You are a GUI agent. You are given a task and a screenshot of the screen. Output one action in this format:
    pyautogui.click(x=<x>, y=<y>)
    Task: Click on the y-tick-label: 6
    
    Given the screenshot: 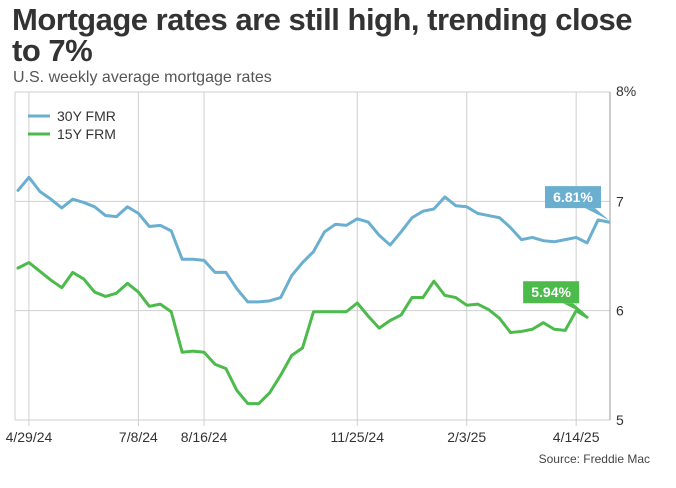 What is the action you would take?
    pyautogui.click(x=620, y=311)
    